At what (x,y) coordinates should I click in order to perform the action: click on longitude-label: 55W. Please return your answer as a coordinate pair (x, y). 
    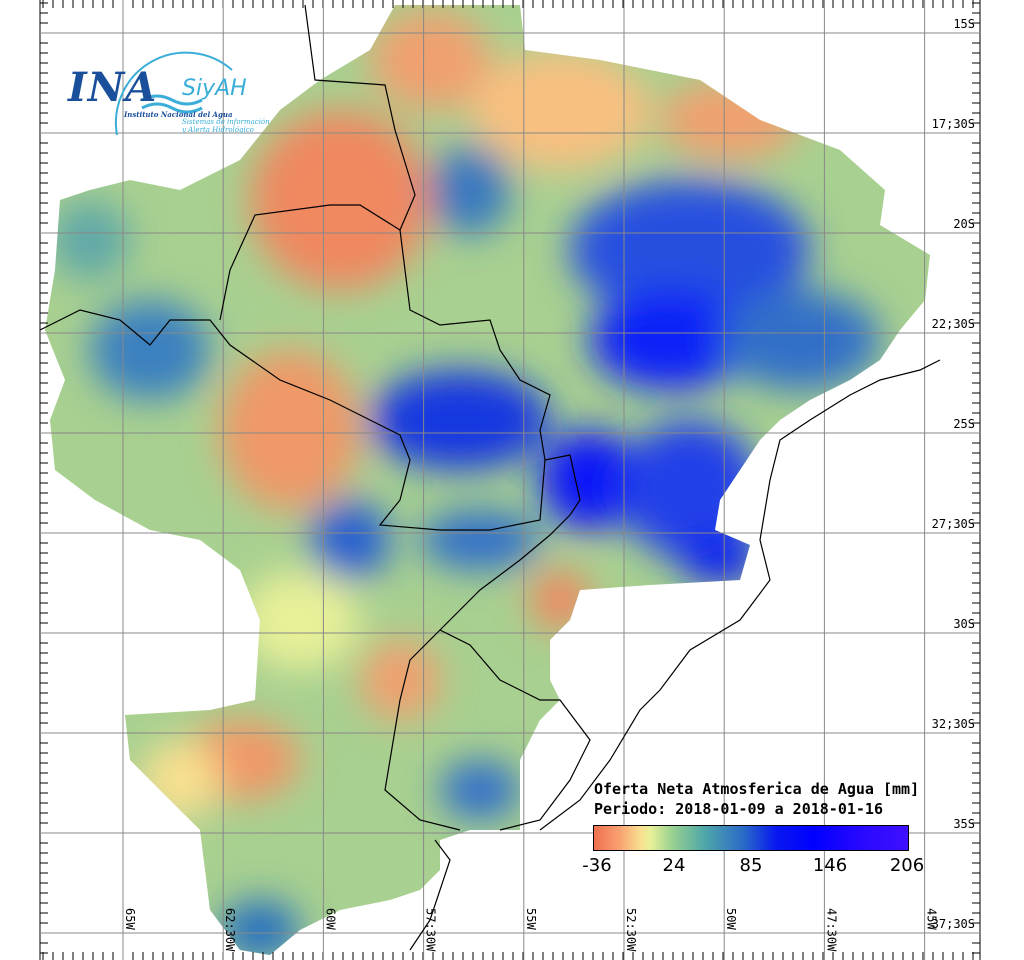
    Looking at the image, I should click on (531, 919).